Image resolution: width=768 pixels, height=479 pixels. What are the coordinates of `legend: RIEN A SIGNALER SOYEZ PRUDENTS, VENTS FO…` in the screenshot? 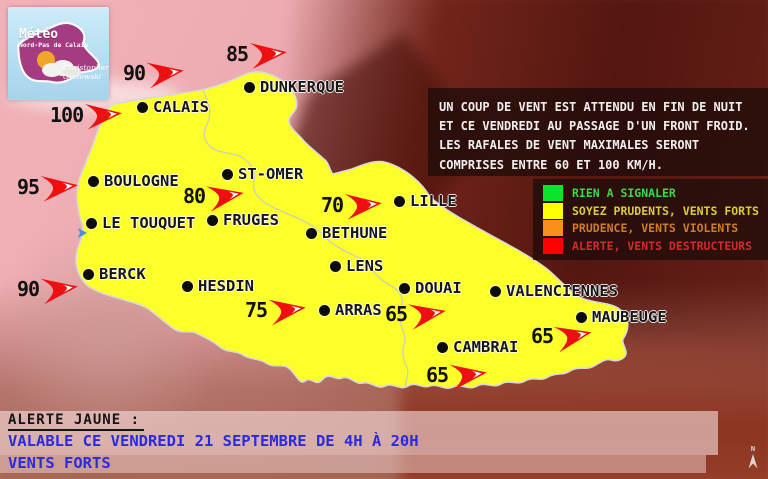 It's located at (650, 219).